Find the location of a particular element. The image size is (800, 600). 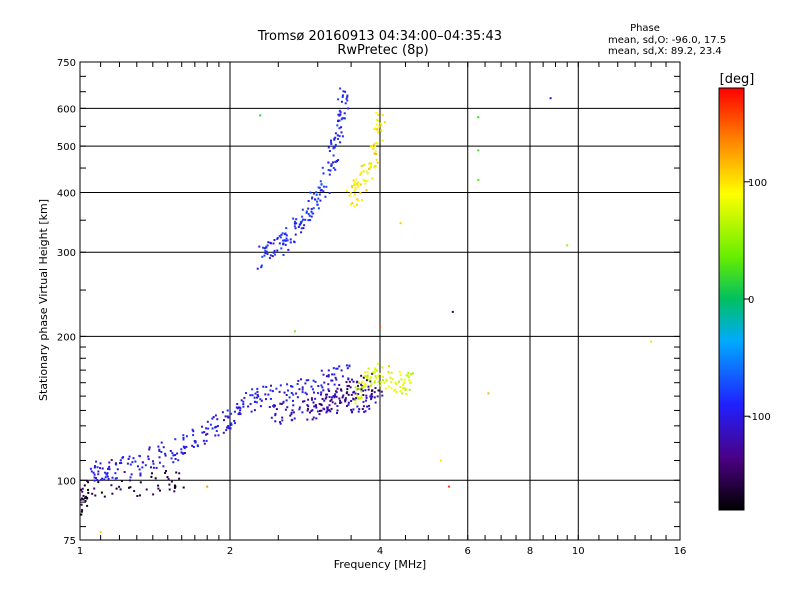

x-tick-label: 1 is located at coordinates (80, 551).